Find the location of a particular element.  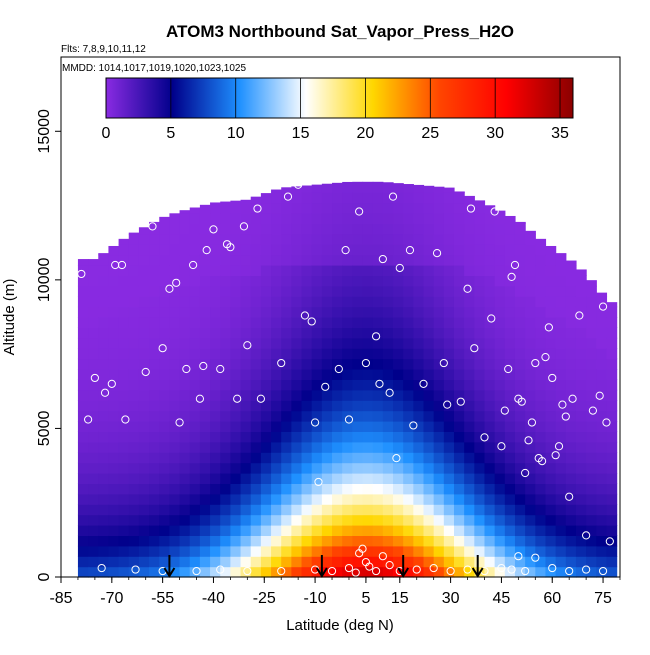

flight-arrows is located at coordinates (323, 566).